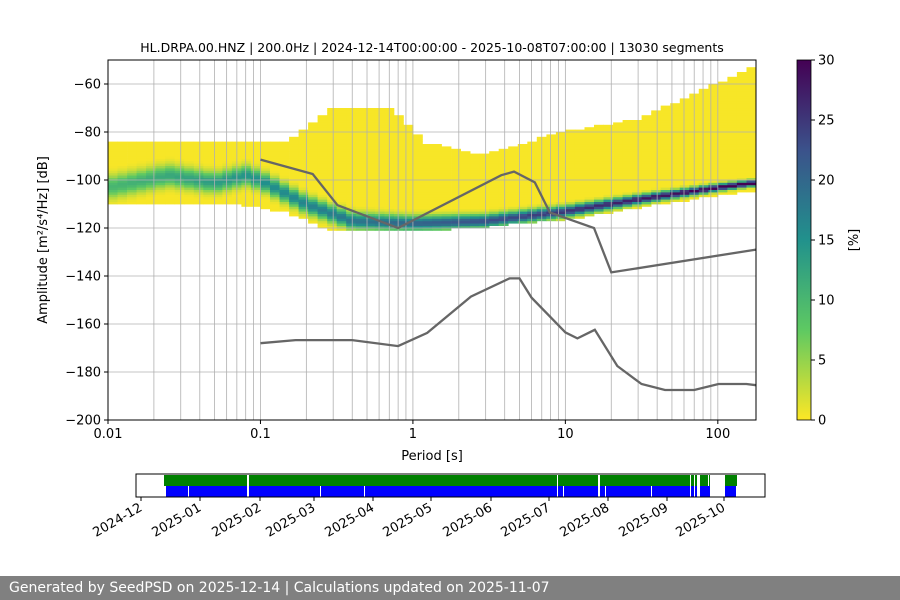 The image size is (900, 600). Describe the element at coordinates (83, 373) in the screenshot. I see `y-tick-label: −180` at that location.